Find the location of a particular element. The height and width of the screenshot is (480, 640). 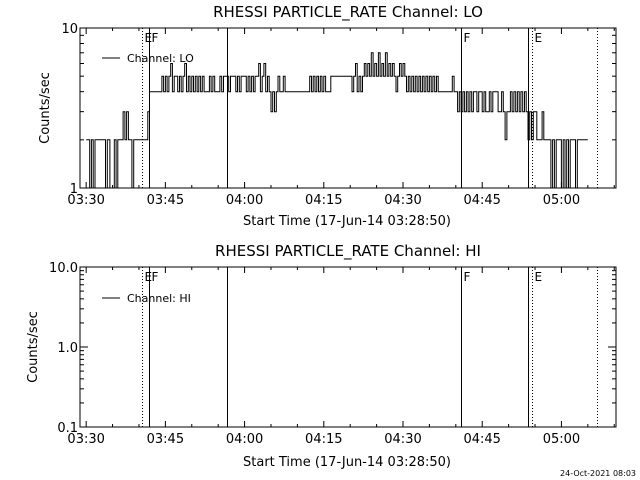

lo-legend-entry: Channel: LO is located at coordinates (160, 58).